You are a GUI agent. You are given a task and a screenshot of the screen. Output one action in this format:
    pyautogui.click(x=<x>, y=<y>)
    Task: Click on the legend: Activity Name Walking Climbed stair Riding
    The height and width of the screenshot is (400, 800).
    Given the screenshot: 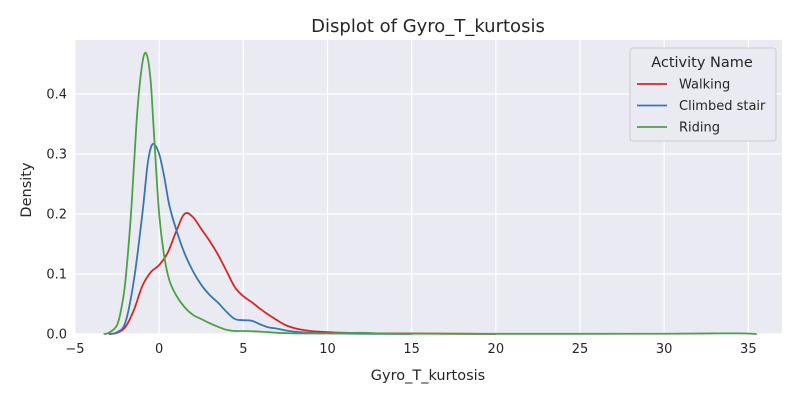 What is the action you would take?
    pyautogui.click(x=703, y=94)
    